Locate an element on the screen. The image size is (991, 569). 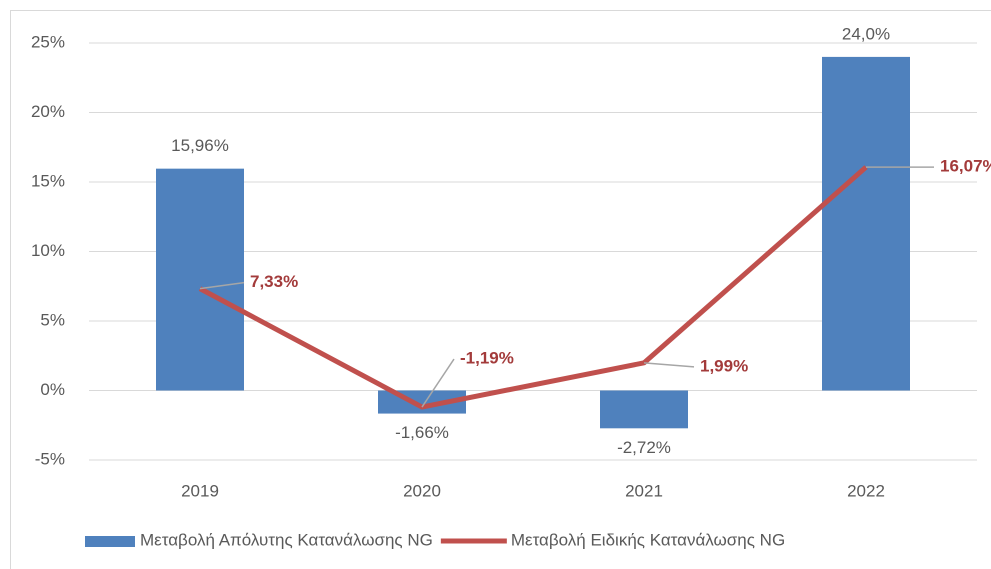
bar-value-label: 15,96% is located at coordinates (200, 145).